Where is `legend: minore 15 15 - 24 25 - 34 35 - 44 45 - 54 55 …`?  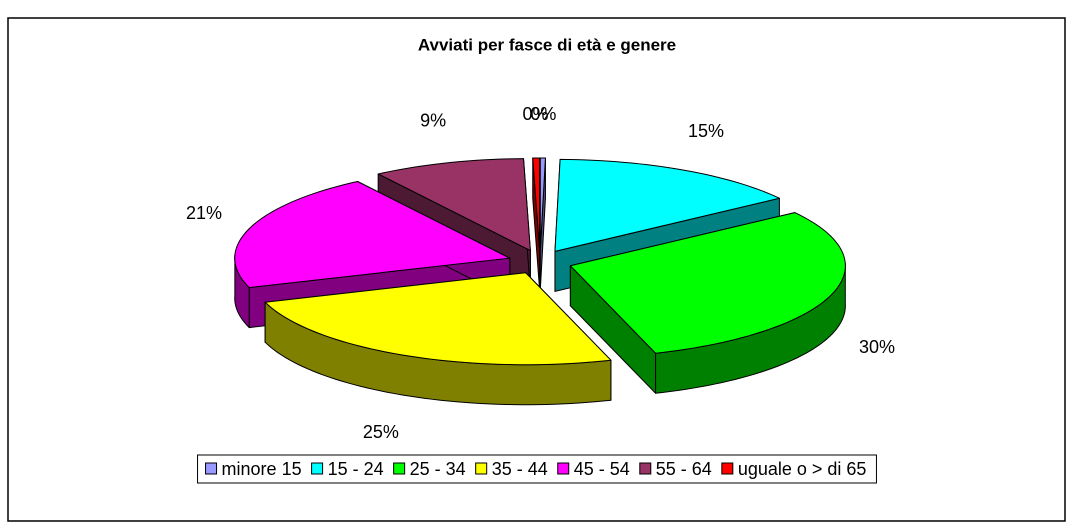 legend: minore 15 15 - 24 25 - 34 35 - 44 45 - 54 55 … is located at coordinates (537, 469).